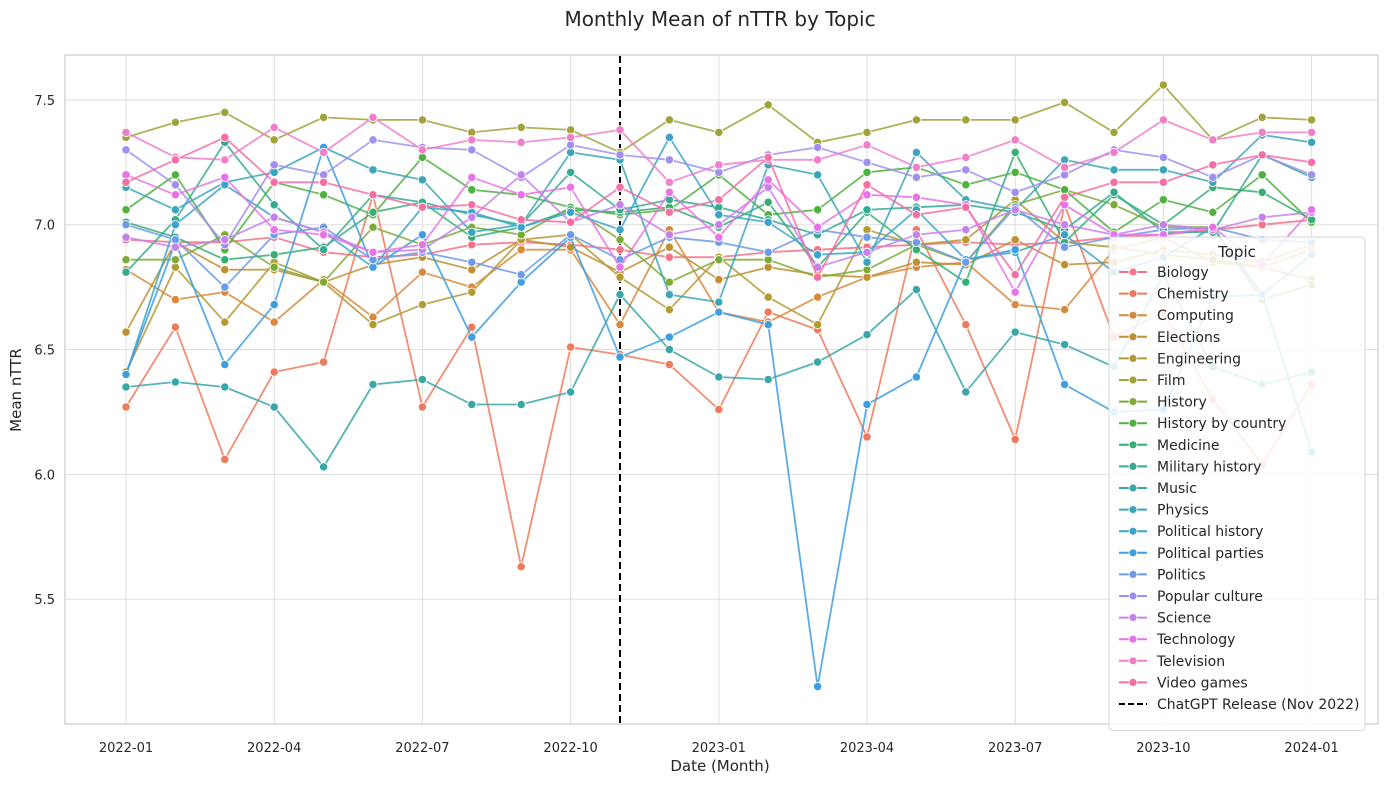 This screenshot has height=788, width=1384. I want to click on legend-item-history-by-country: History by country, so click(1202, 424).